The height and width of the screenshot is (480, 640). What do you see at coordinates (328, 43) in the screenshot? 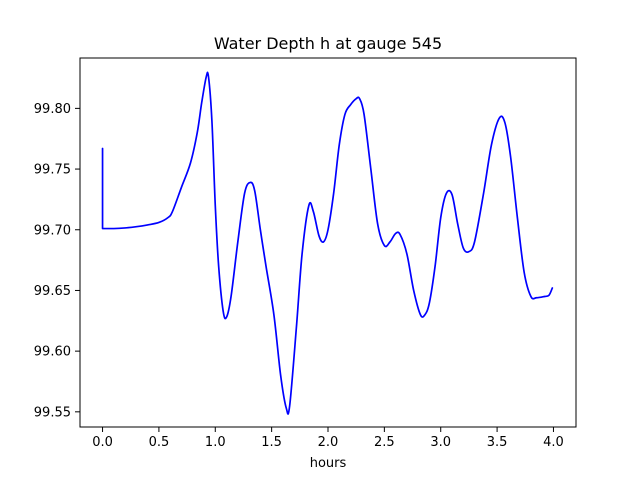
I see `chart-title: Water Depth h at gauge 545` at bounding box center [328, 43].